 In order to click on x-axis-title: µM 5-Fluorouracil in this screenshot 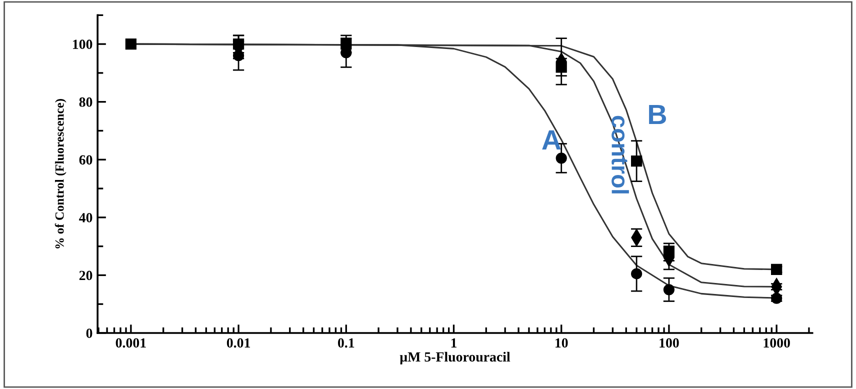, I will do `click(455, 358)`.